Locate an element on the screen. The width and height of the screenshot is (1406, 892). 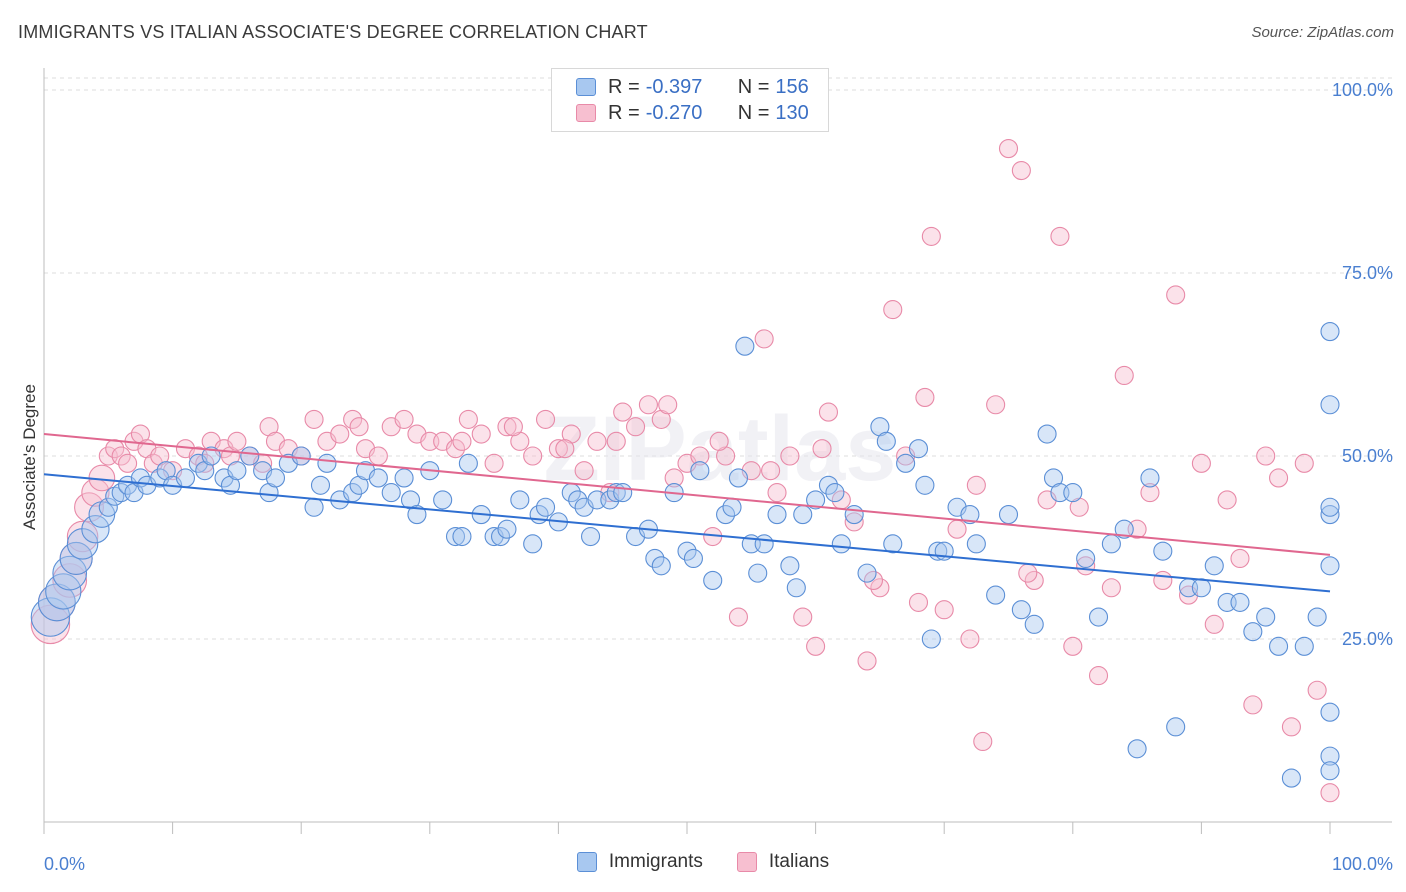
y-axis-title: Associate's Degree is located at coordinates (29, 457).